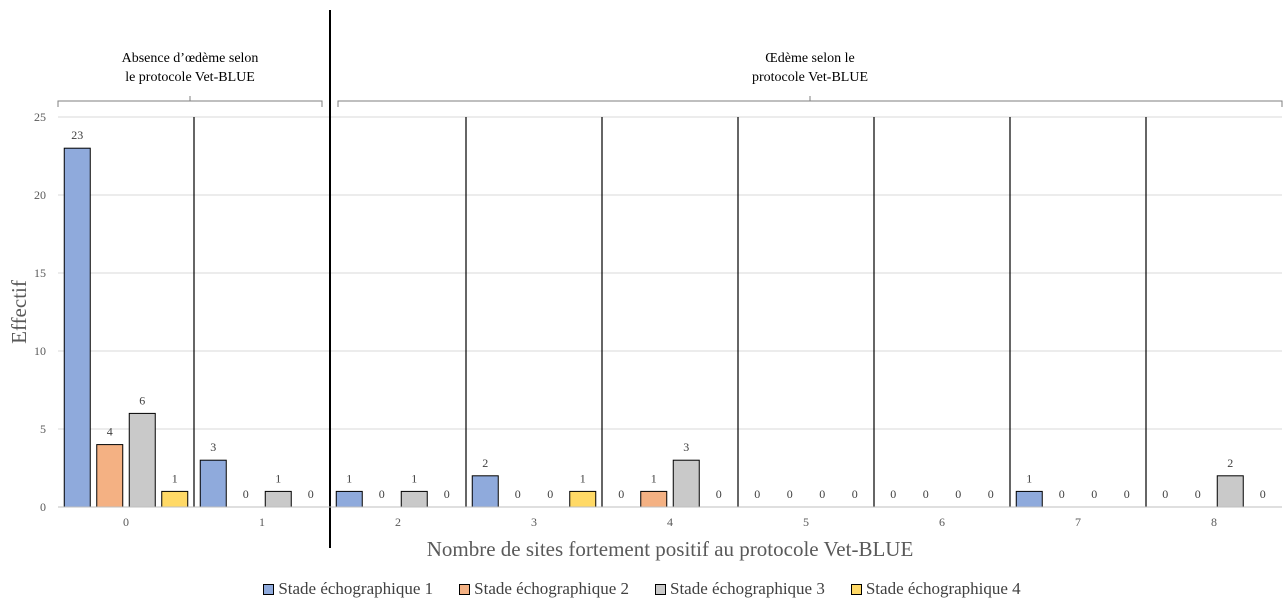 This screenshot has width=1284, height=604. What do you see at coordinates (40, 273) in the screenshot?
I see `y-tick-label-15: 15` at bounding box center [40, 273].